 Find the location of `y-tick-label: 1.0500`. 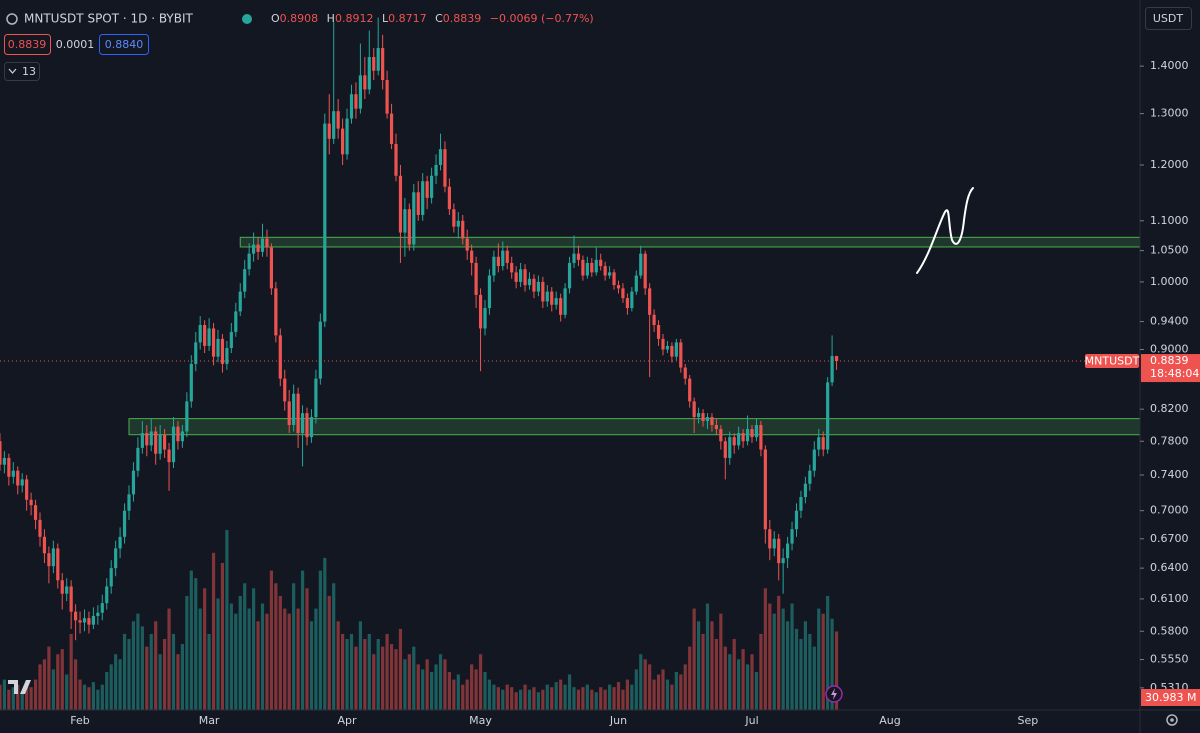

y-tick-label: 1.0500 is located at coordinates (1169, 250).